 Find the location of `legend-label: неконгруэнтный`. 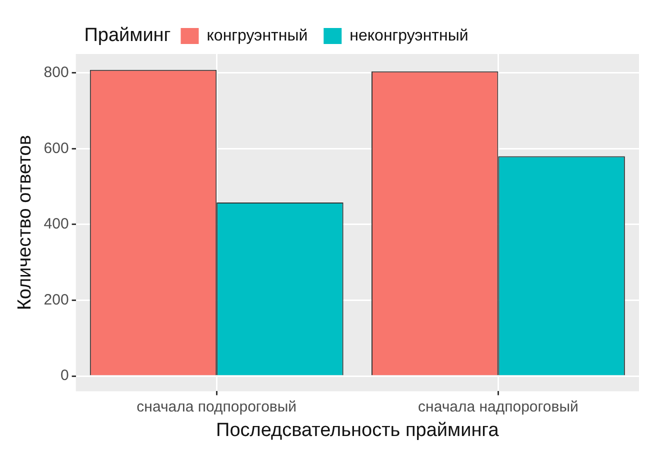

legend-label: неконгруэнтный is located at coordinates (409, 35).